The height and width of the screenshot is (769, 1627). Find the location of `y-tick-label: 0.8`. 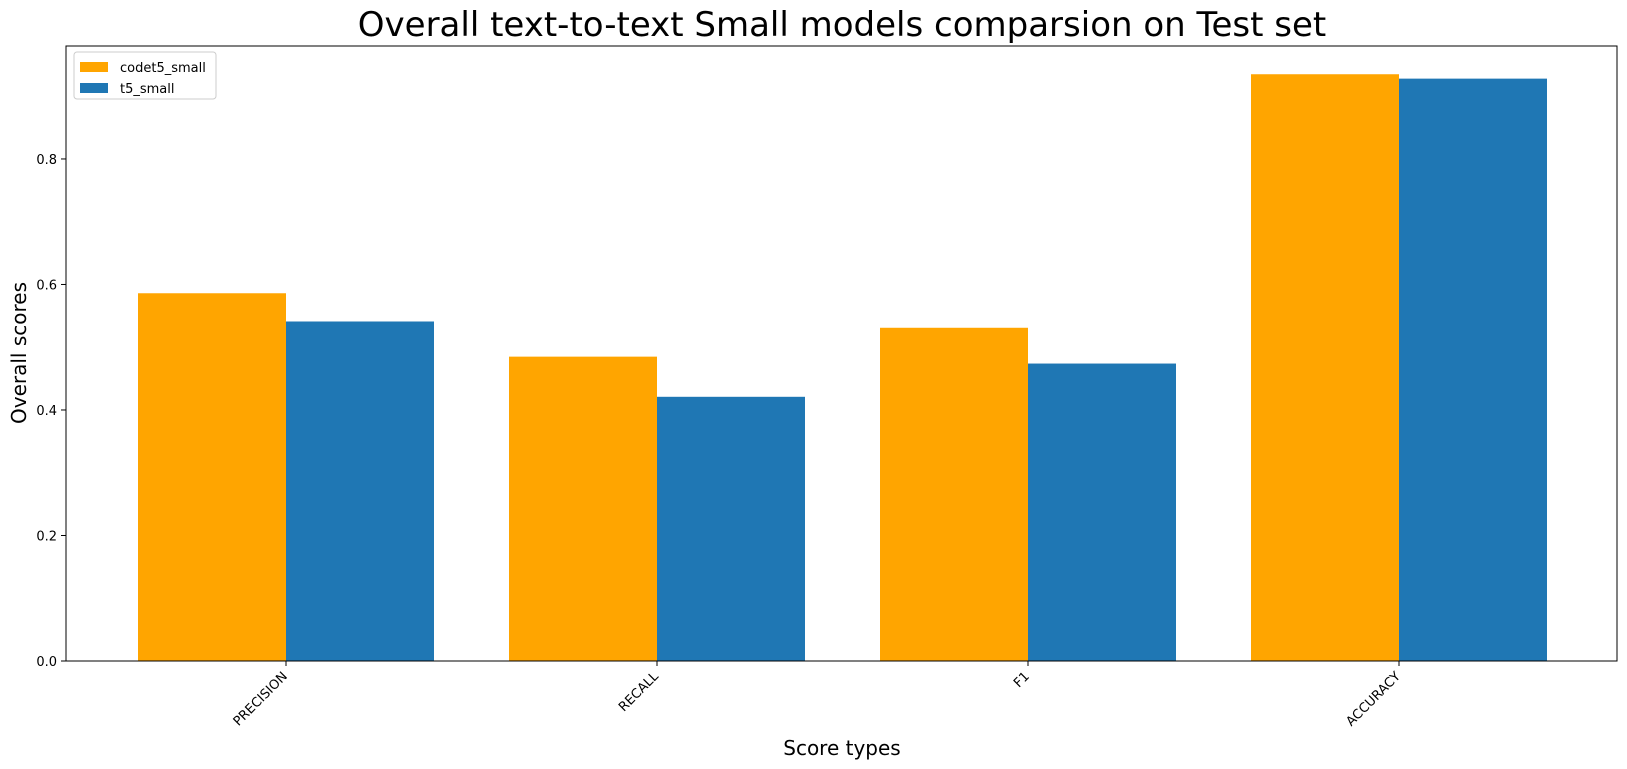

y-tick-label: 0.8 is located at coordinates (46, 160).